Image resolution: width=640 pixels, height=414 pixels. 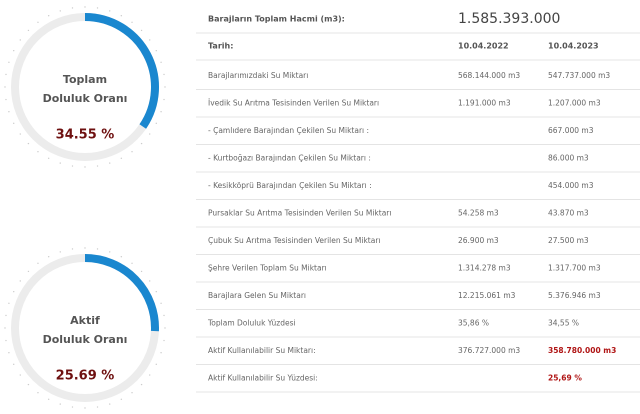 What do you see at coordinates (473, 323) in the screenshot?
I see `table-cell: 35,86 %` at bounding box center [473, 323].